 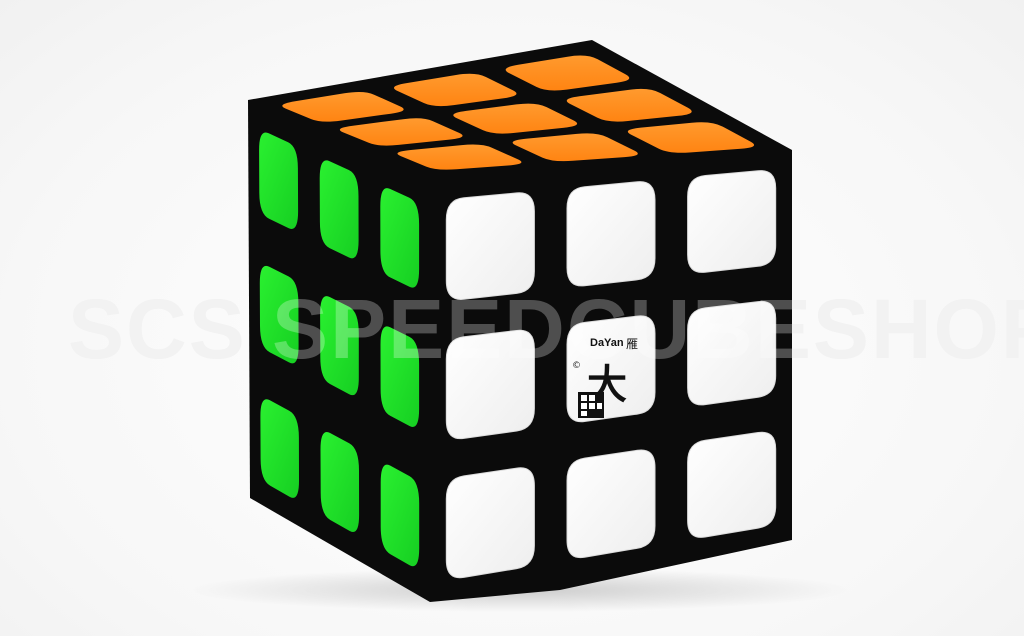 What do you see at coordinates (591, 405) in the screenshot?
I see `logo-grid-icon` at bounding box center [591, 405].